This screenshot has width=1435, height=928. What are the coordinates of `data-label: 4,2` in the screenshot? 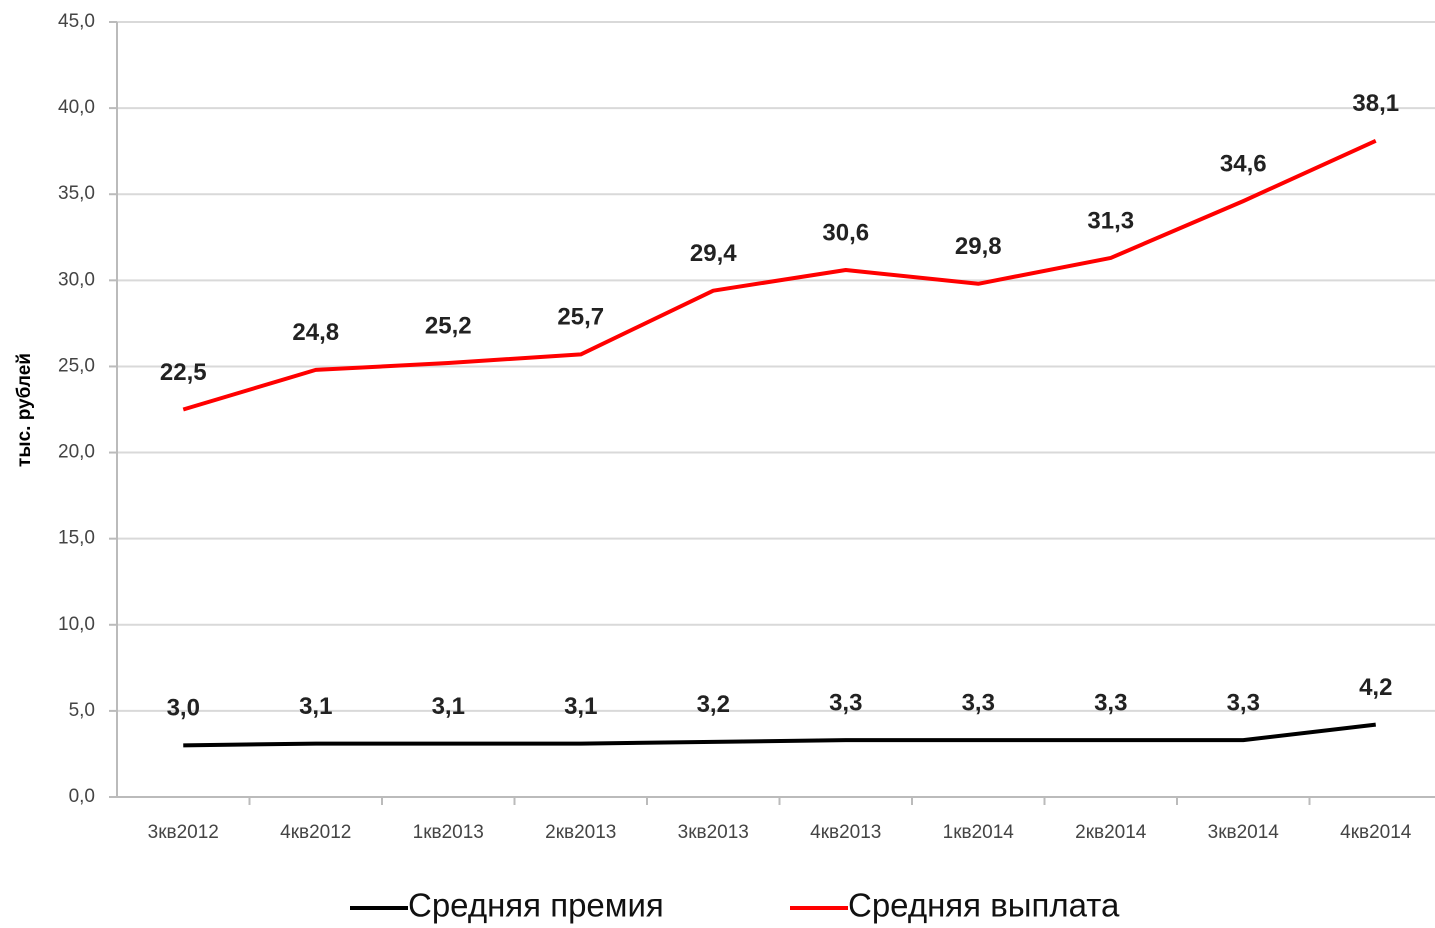 It's located at (1375, 687).